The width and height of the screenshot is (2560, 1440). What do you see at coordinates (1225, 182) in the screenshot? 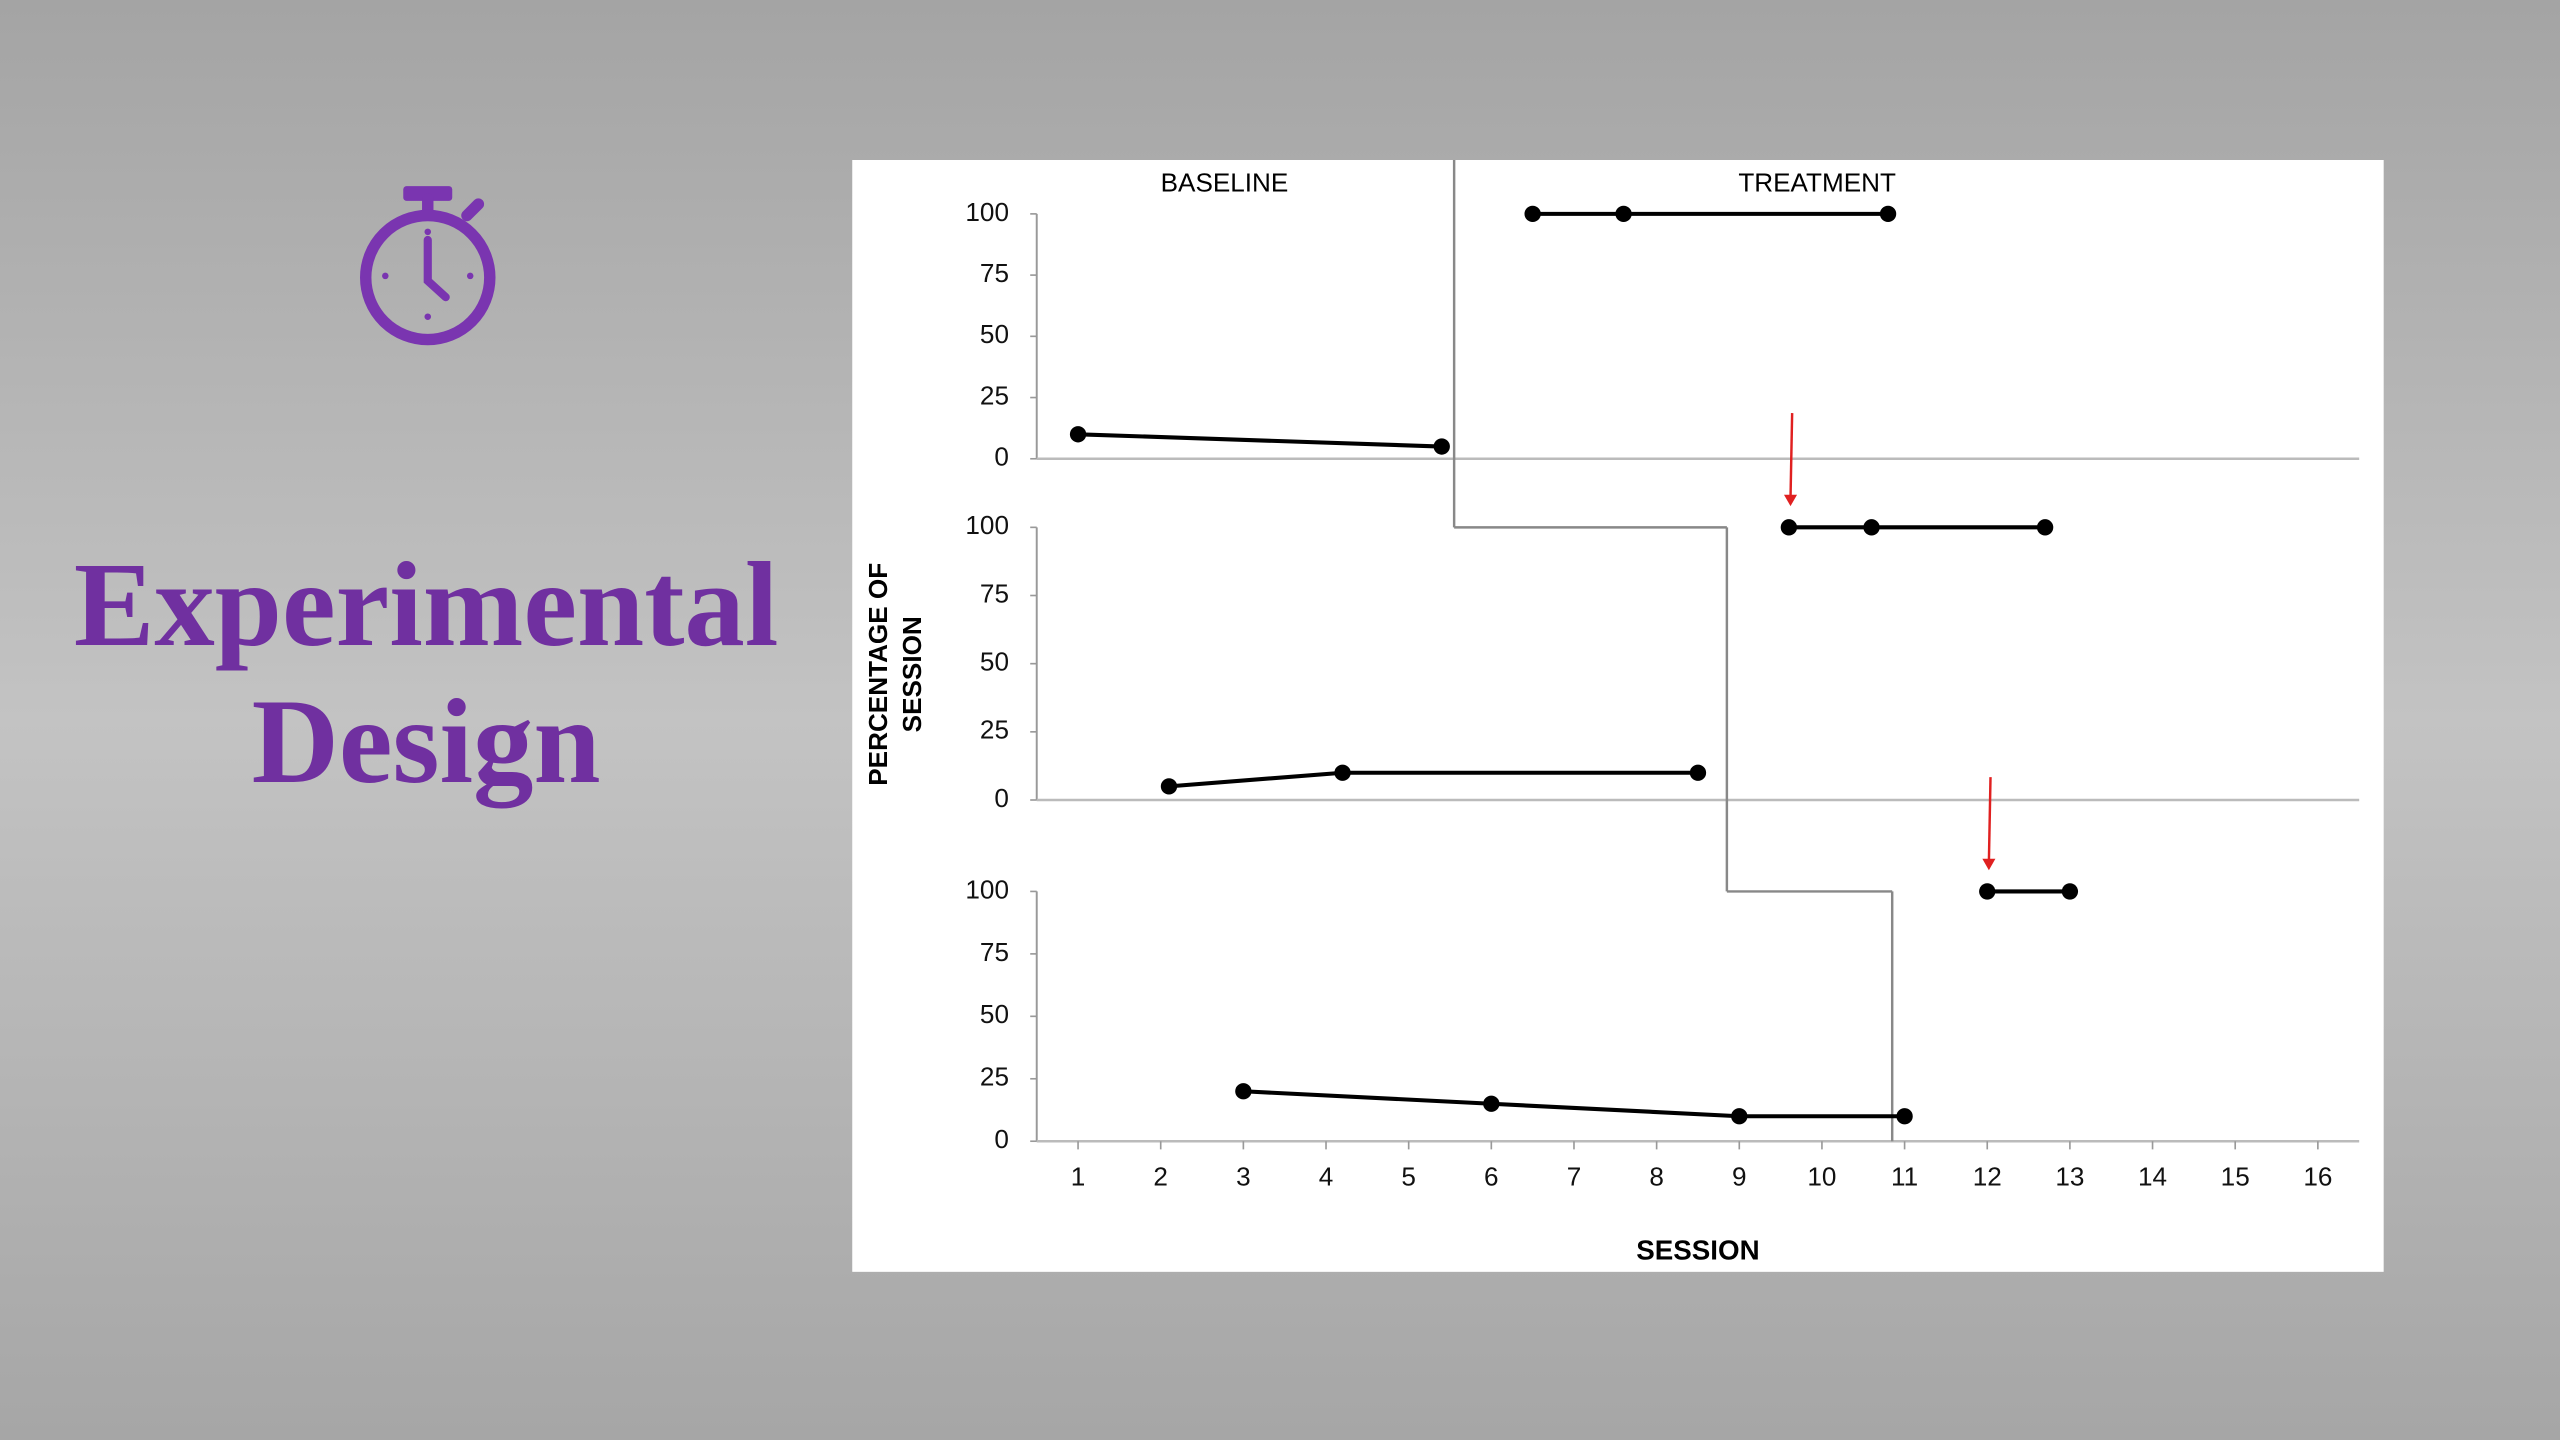
I see `phase-label: BASELINE` at bounding box center [1225, 182].